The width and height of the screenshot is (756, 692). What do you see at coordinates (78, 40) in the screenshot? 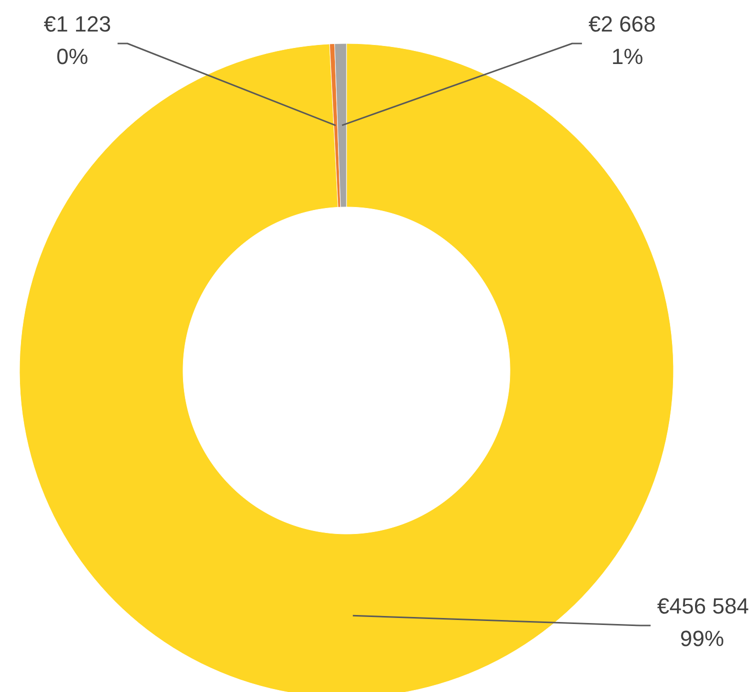
I see `data-label: €1 123 0%` at bounding box center [78, 40].